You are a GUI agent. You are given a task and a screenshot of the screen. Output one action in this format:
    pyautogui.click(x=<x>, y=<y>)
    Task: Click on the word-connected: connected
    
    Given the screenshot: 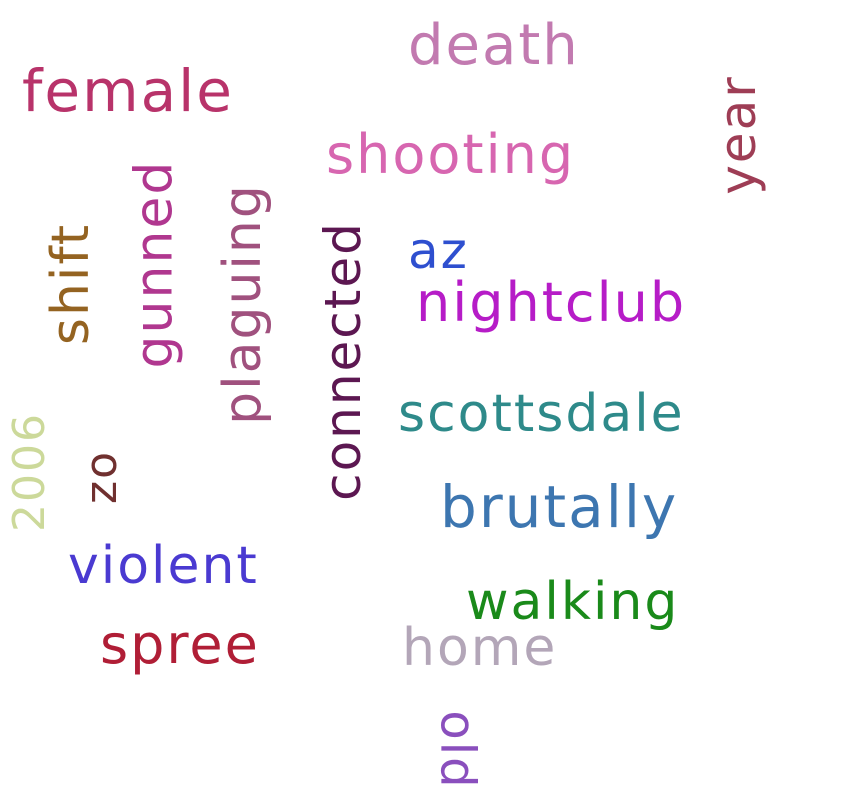 What is the action you would take?
    pyautogui.click(x=342, y=361)
    